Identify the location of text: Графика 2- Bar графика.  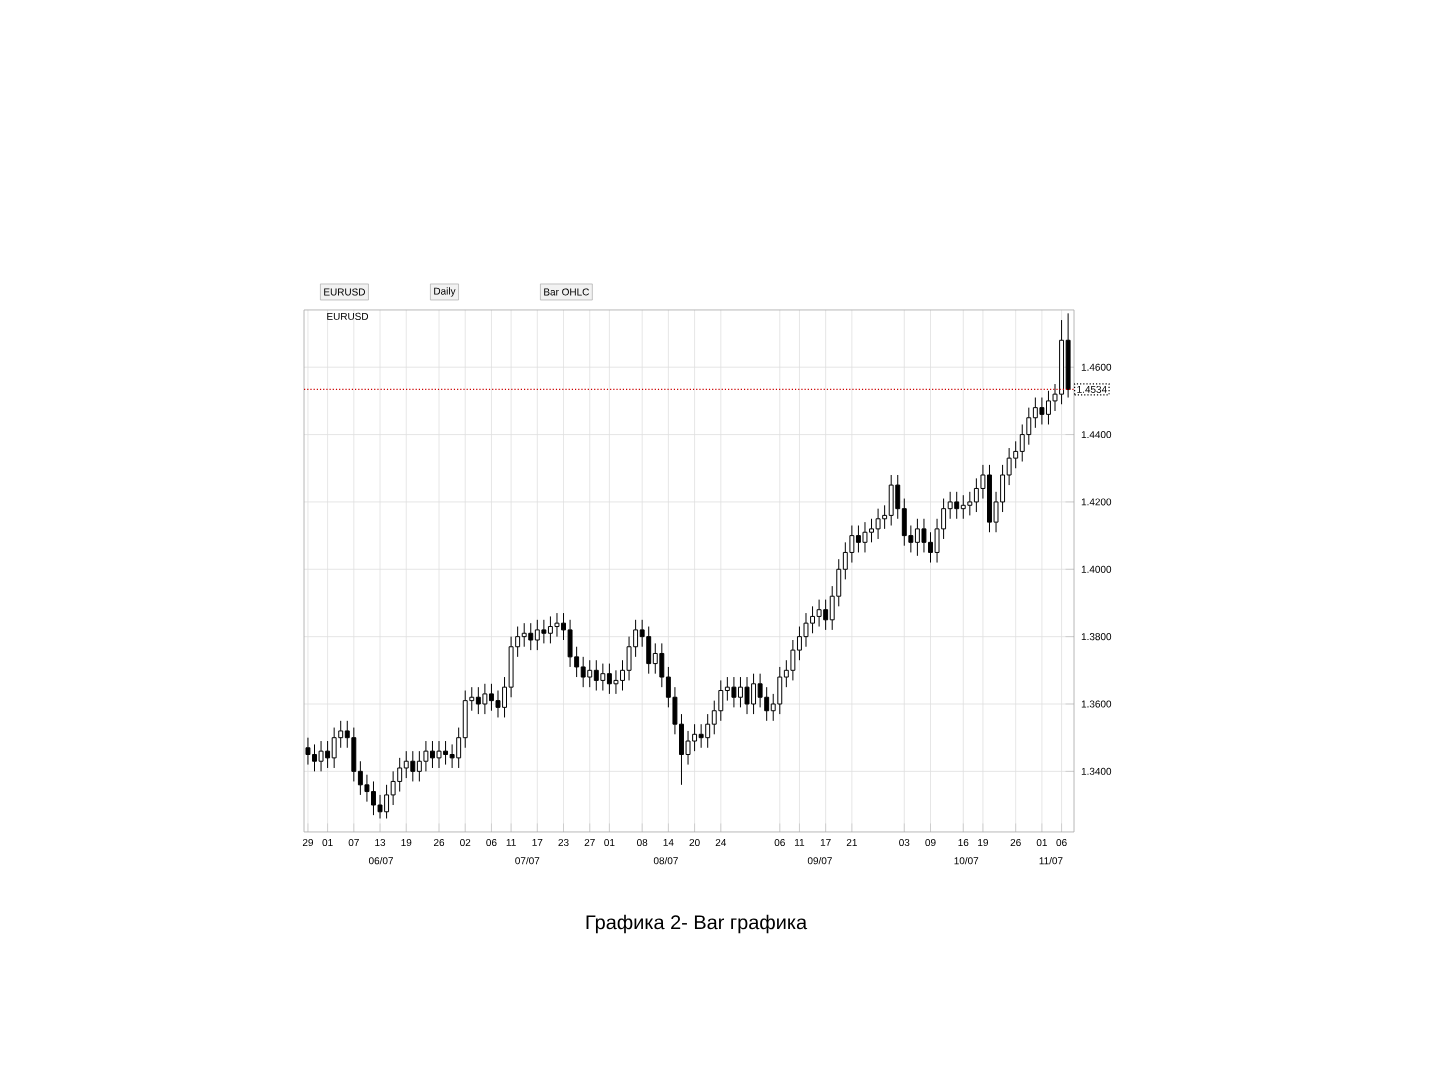
(697, 924).